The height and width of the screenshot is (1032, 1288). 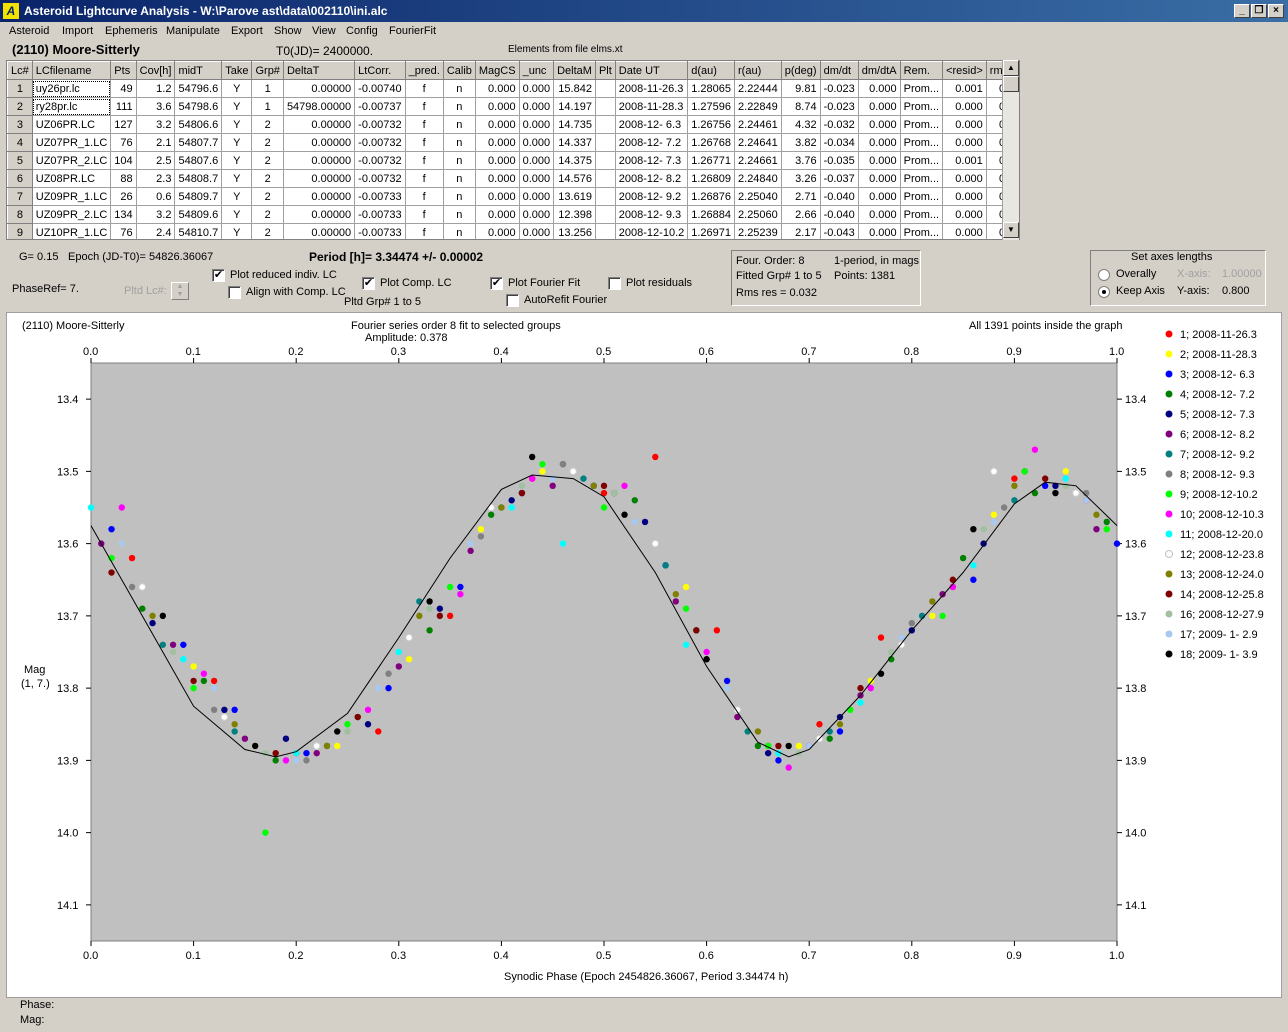 What do you see at coordinates (20, 142) in the screenshot?
I see `row-number: 4` at bounding box center [20, 142].